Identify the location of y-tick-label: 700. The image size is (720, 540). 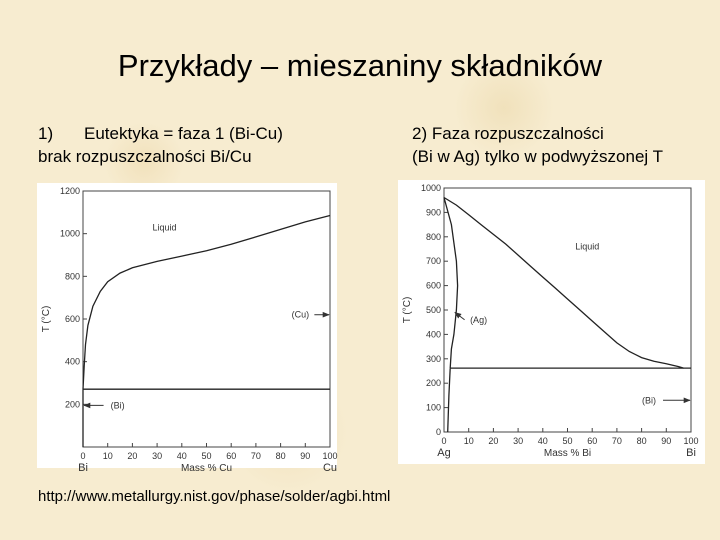
(433, 261).